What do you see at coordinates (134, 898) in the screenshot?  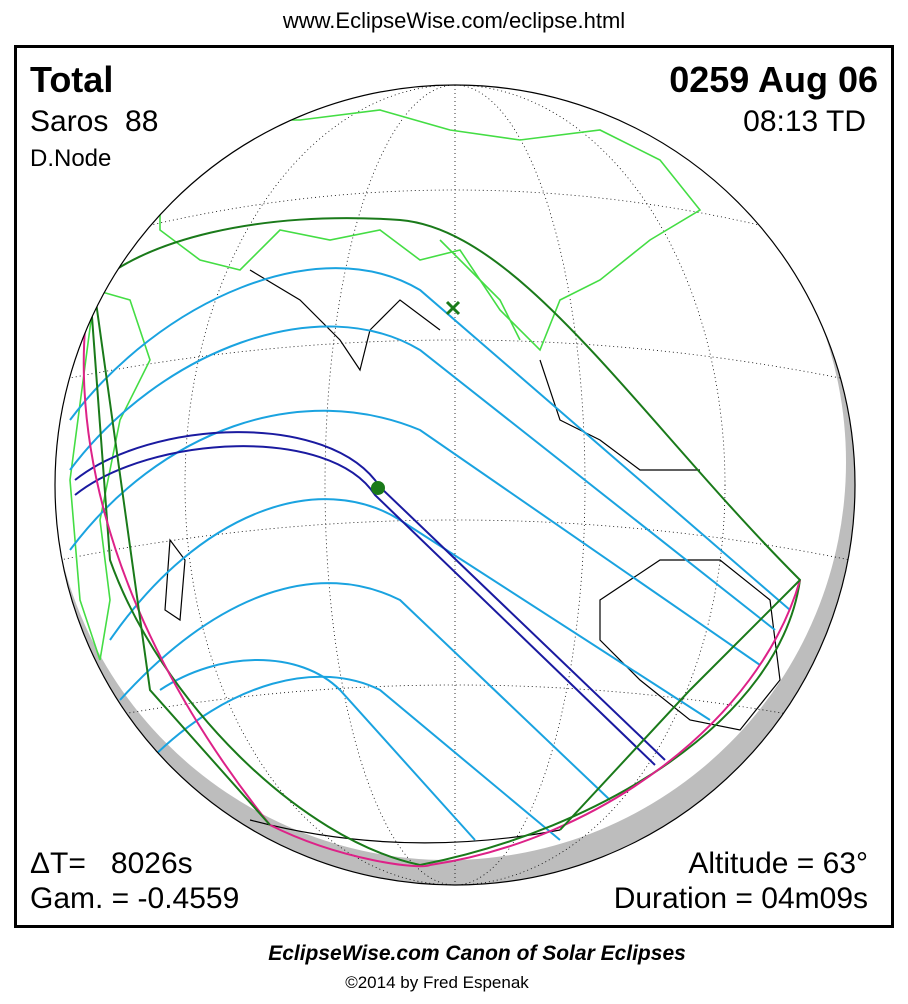 I see `gamma: Gam. = -0.4559` at bounding box center [134, 898].